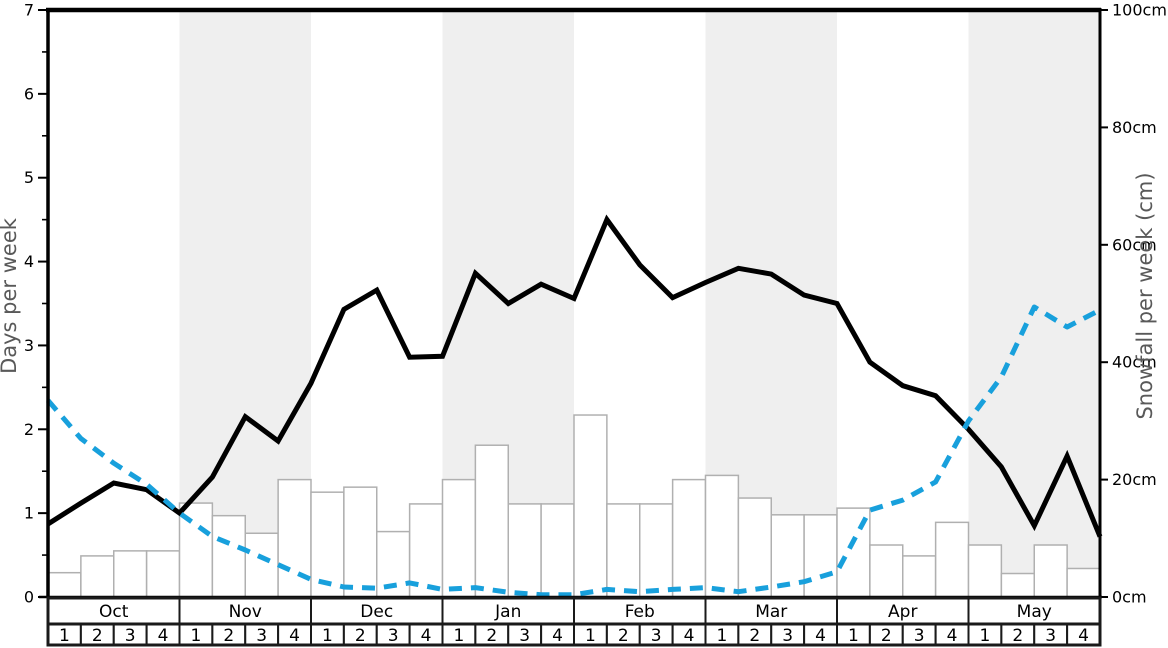 This screenshot has height=648, width=1168. I want to click on month-label-may: May, so click(1034, 612).